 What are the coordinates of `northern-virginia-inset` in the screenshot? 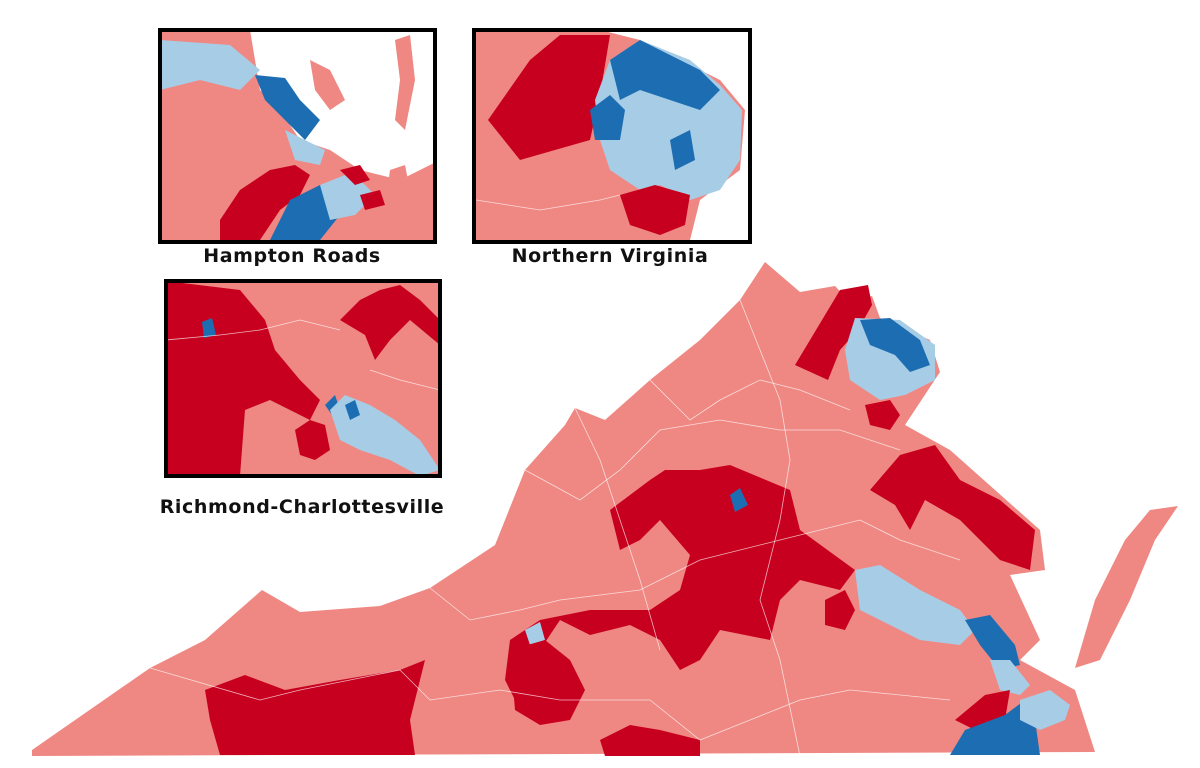 It's located at (612, 136).